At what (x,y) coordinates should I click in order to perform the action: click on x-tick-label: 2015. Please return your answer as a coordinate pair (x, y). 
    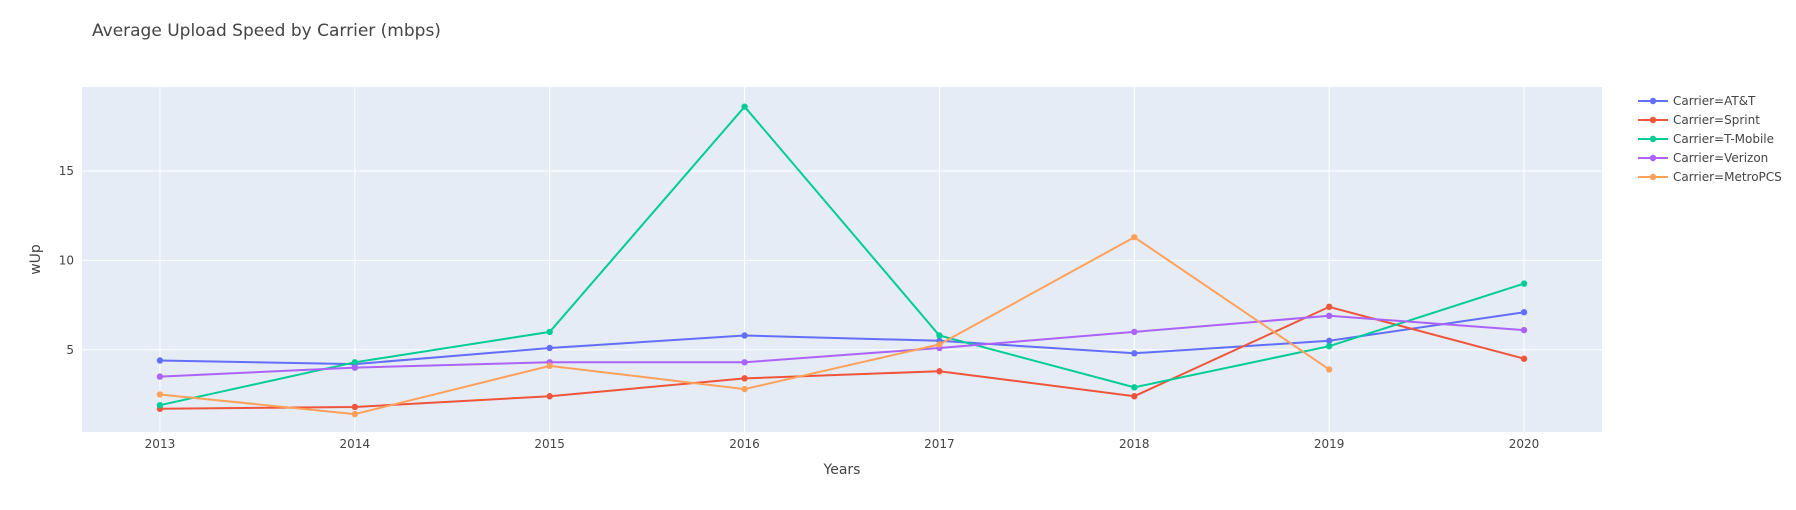
    Looking at the image, I should click on (549, 444).